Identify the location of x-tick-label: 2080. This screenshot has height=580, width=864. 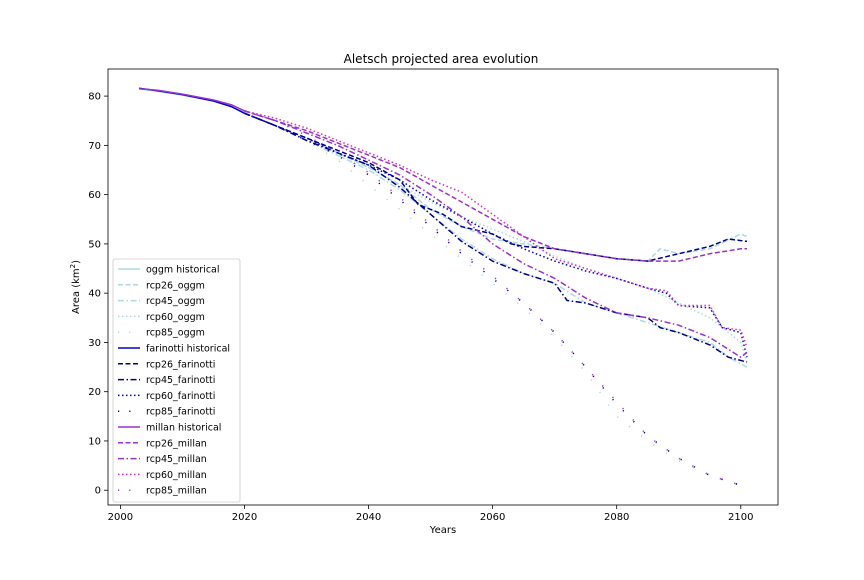
(616, 517).